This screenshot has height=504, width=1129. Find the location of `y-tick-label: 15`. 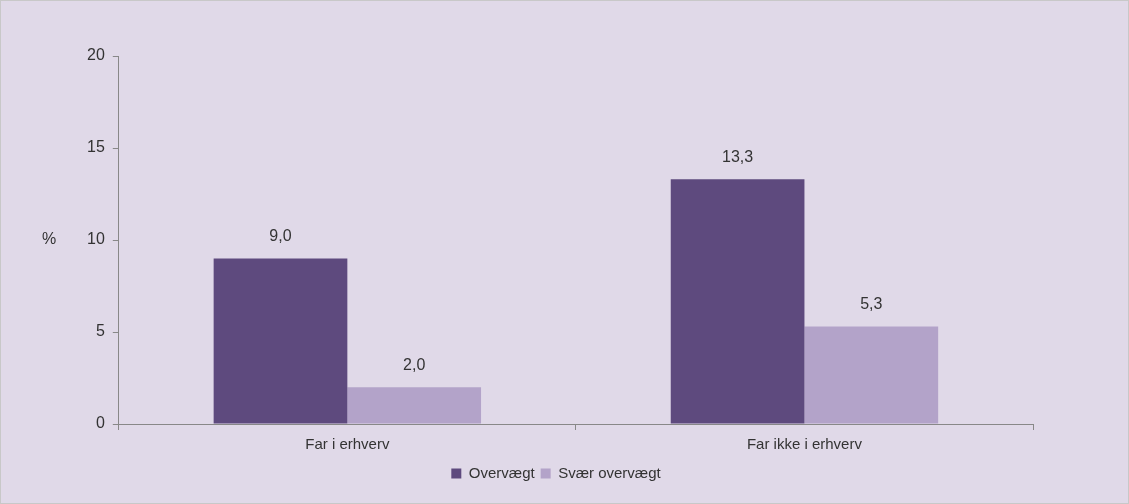

y-tick-label: 15 is located at coordinates (96, 147).